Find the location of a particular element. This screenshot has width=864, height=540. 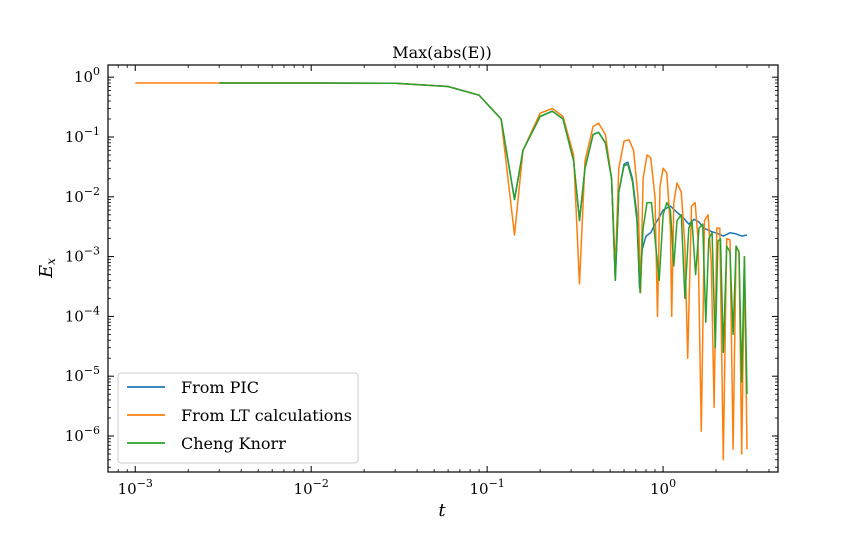

x-tick-label-0: 10⁻³ is located at coordinates (135, 487).